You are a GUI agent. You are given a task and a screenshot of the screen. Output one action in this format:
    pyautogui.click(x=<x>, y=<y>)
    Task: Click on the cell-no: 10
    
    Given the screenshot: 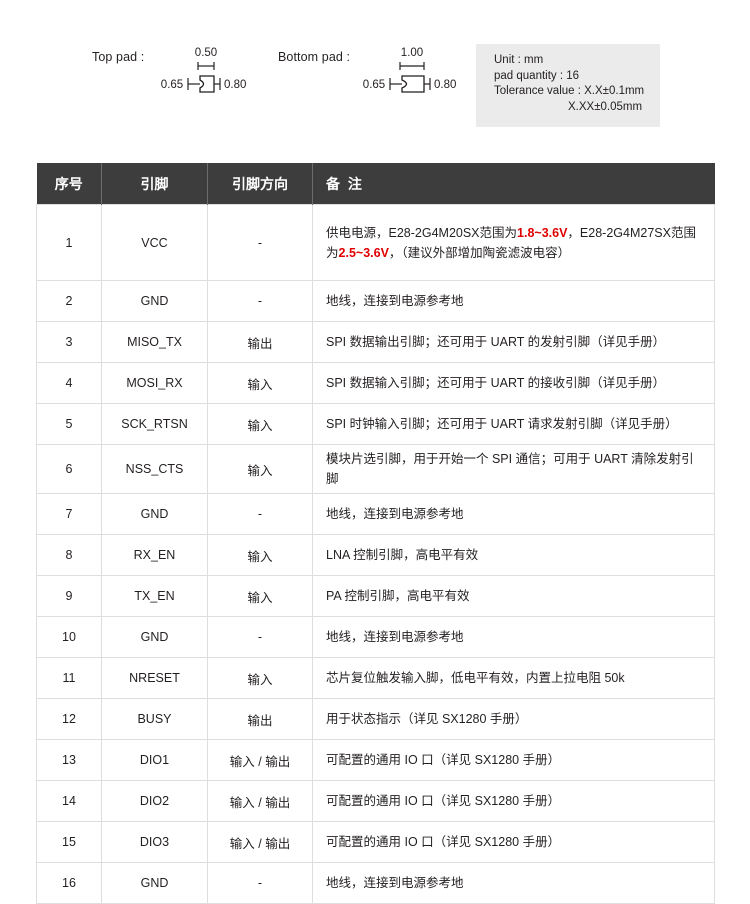 What is the action you would take?
    pyautogui.click(x=69, y=637)
    